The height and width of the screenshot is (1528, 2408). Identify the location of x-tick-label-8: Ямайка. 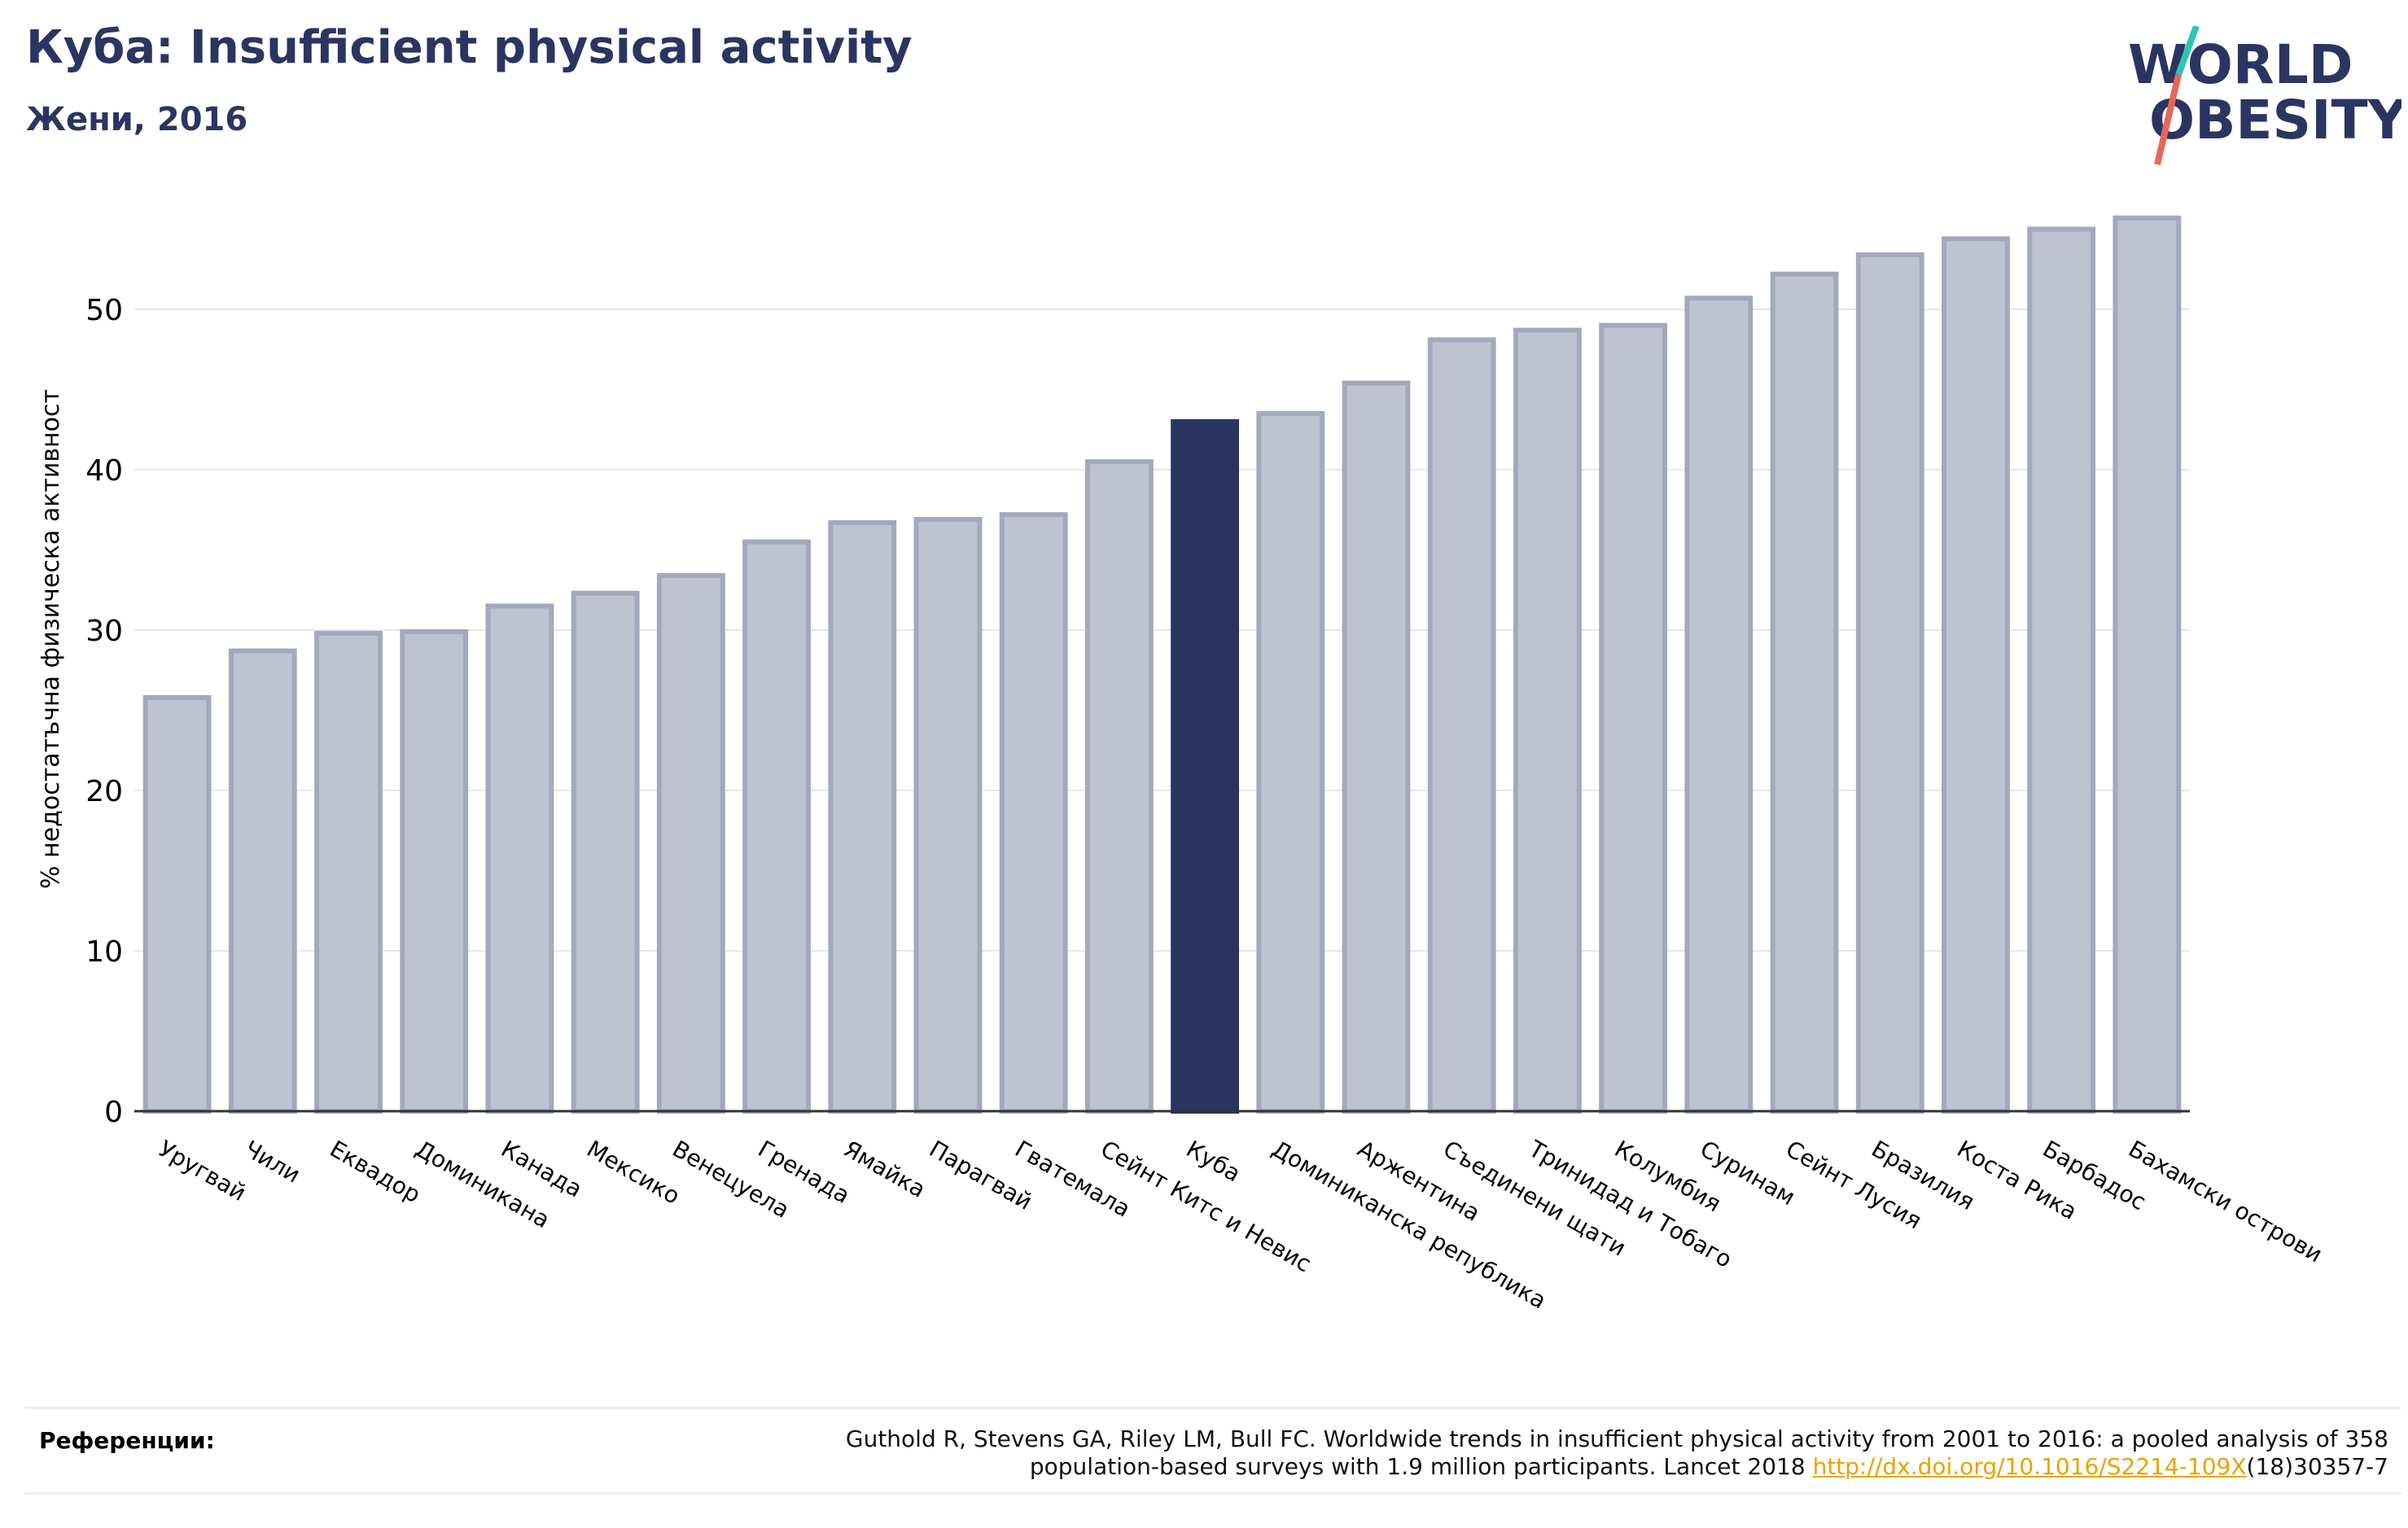
(884, 1169).